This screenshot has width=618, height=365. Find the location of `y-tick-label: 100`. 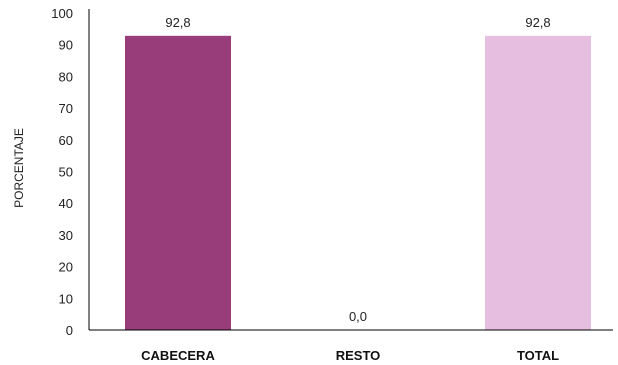

y-tick-label: 100 is located at coordinates (62, 13).